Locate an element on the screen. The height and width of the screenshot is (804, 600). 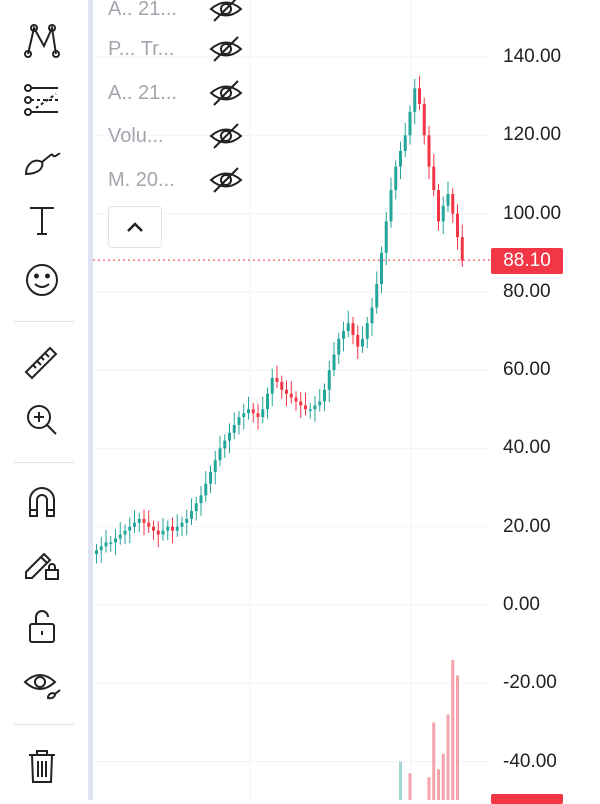
magnet-button is located at coordinates (42, 502).